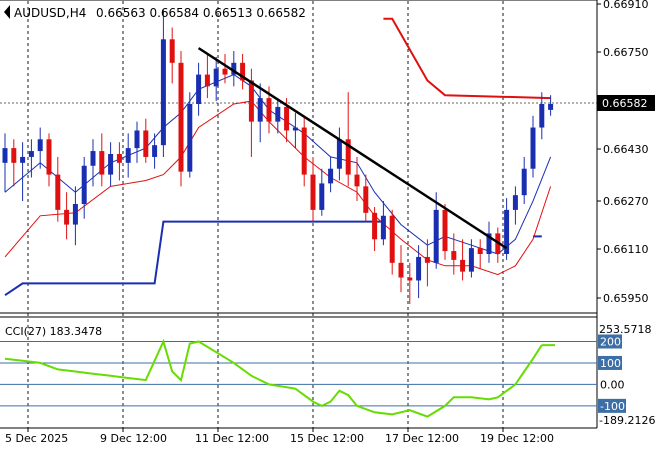 The height and width of the screenshot is (454, 660). I want to click on cci-level-tag-200-label: 200, so click(610, 341).